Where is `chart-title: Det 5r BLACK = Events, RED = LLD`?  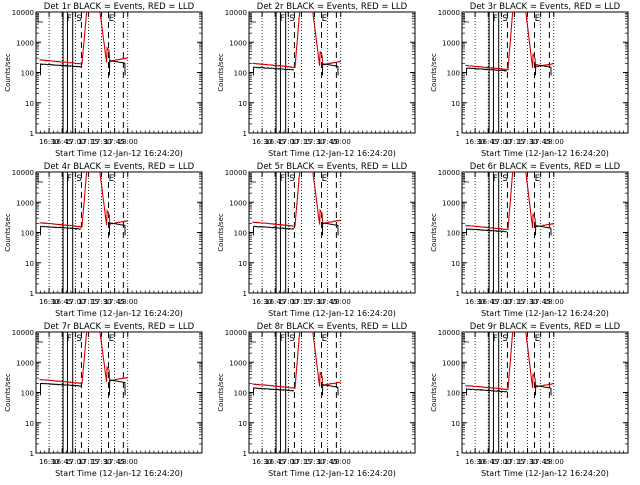
chart-title: Det 5r BLACK = Events, RED = LLD is located at coordinates (332, 167).